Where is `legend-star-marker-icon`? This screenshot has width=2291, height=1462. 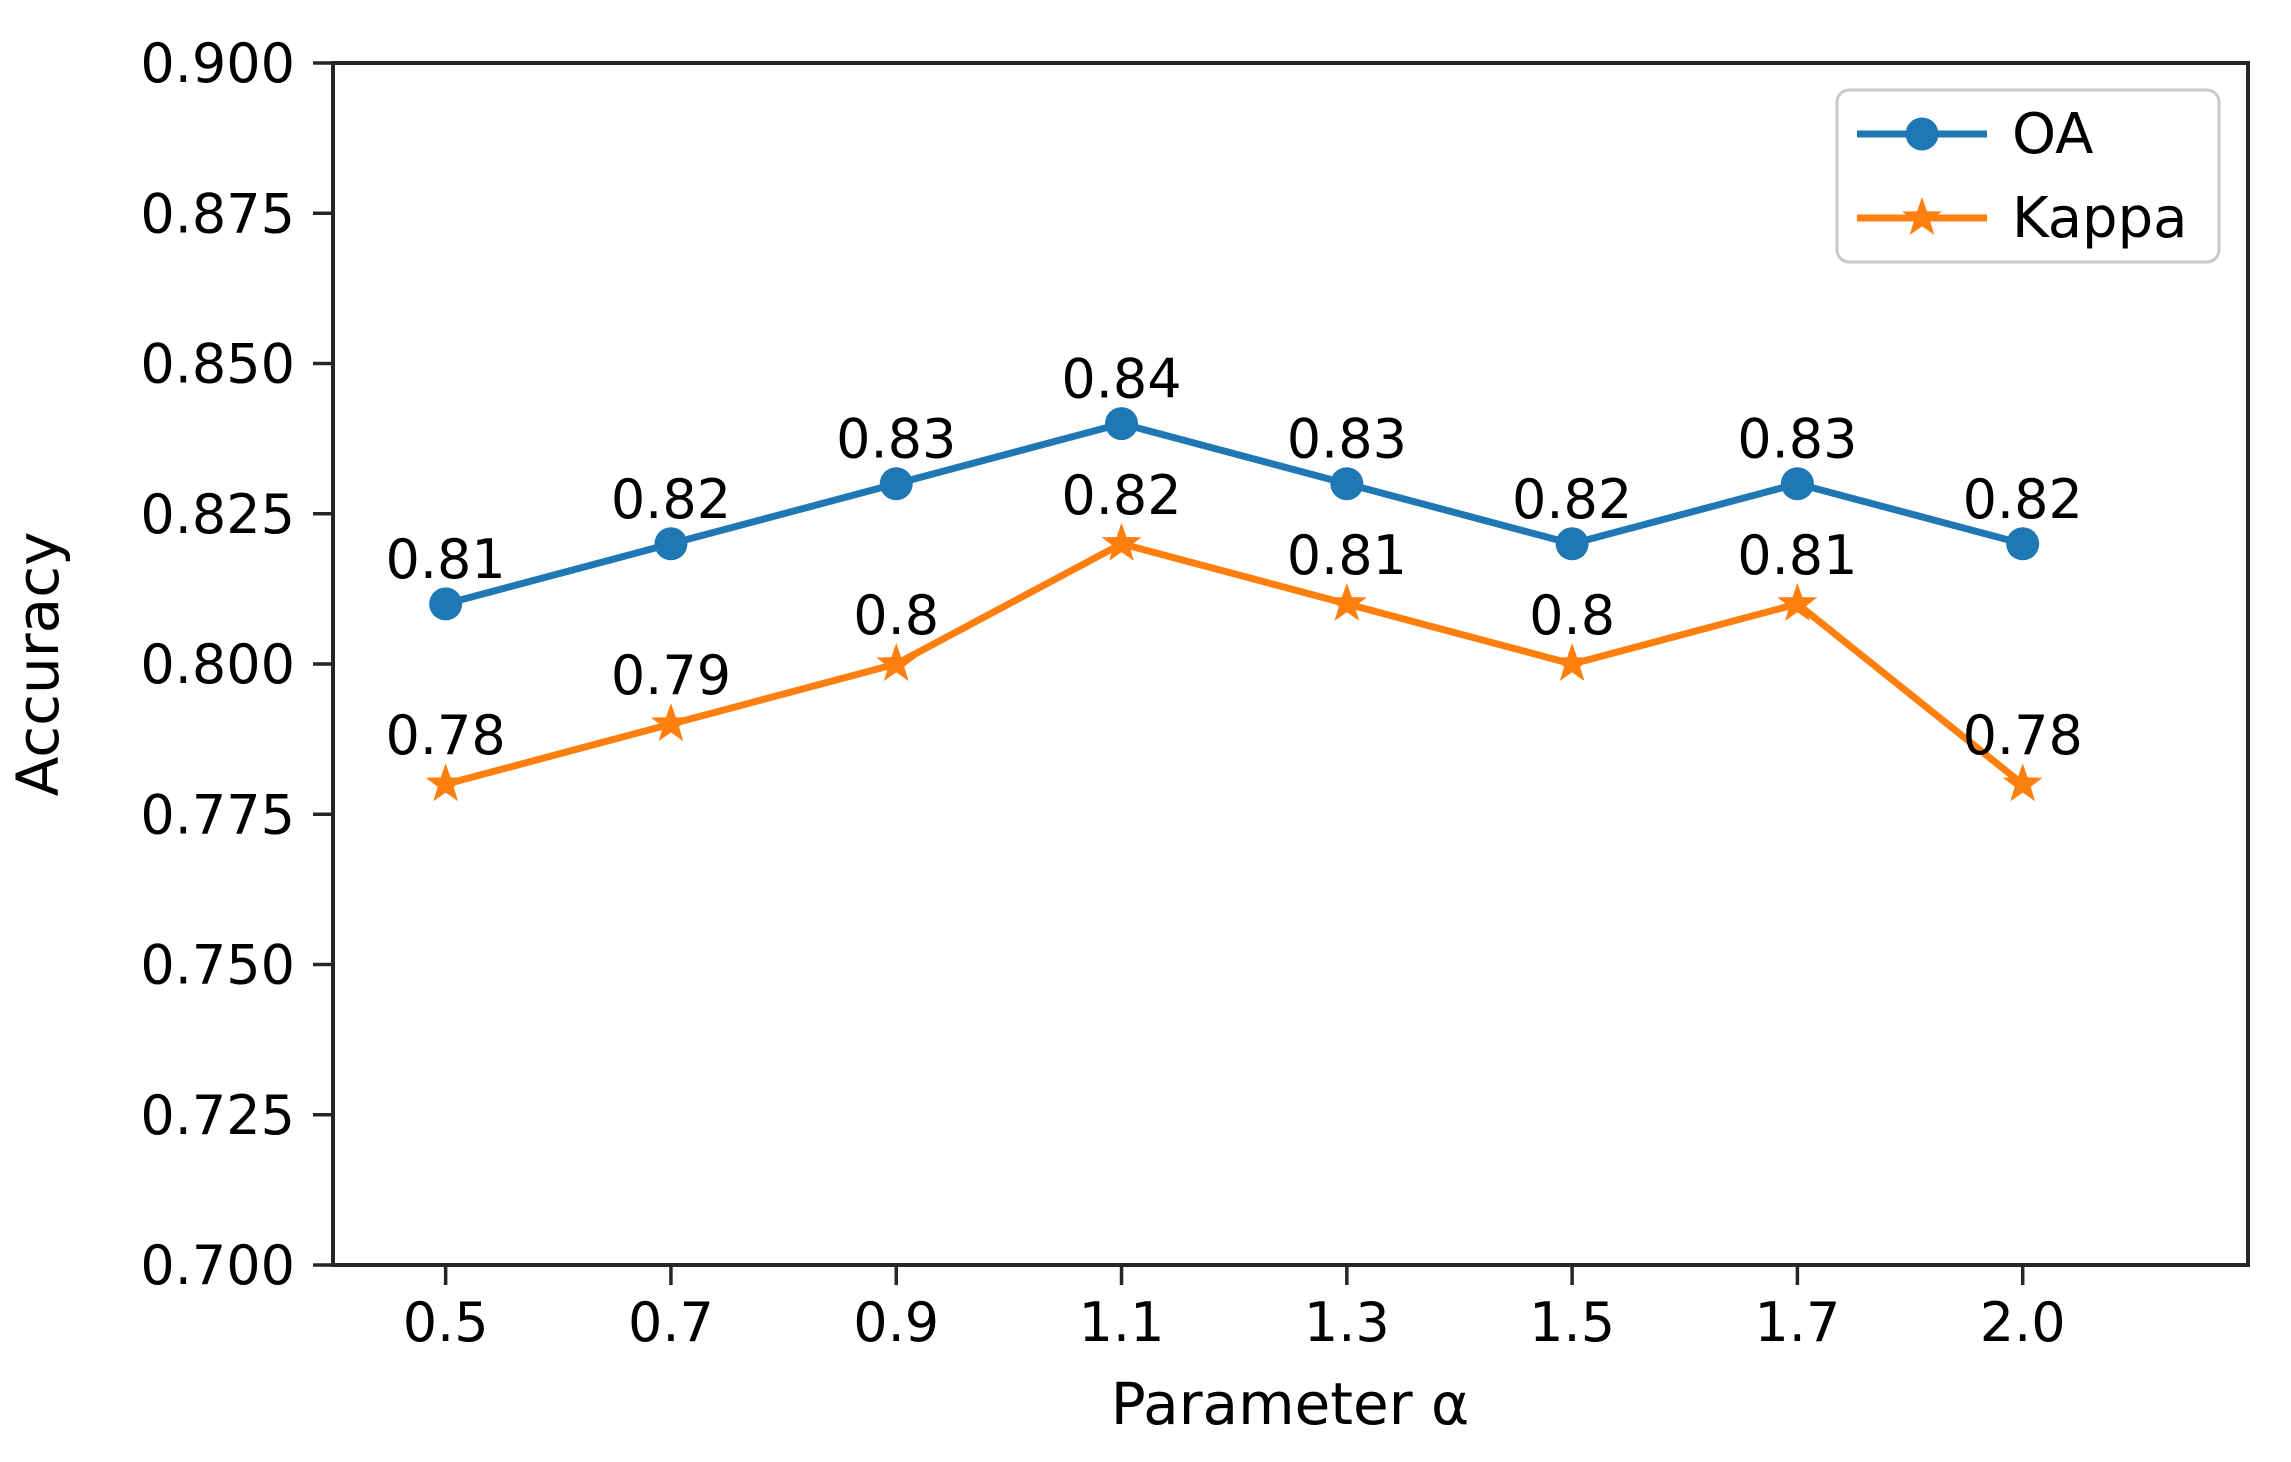
legend-star-marker-icon is located at coordinates (1922, 216).